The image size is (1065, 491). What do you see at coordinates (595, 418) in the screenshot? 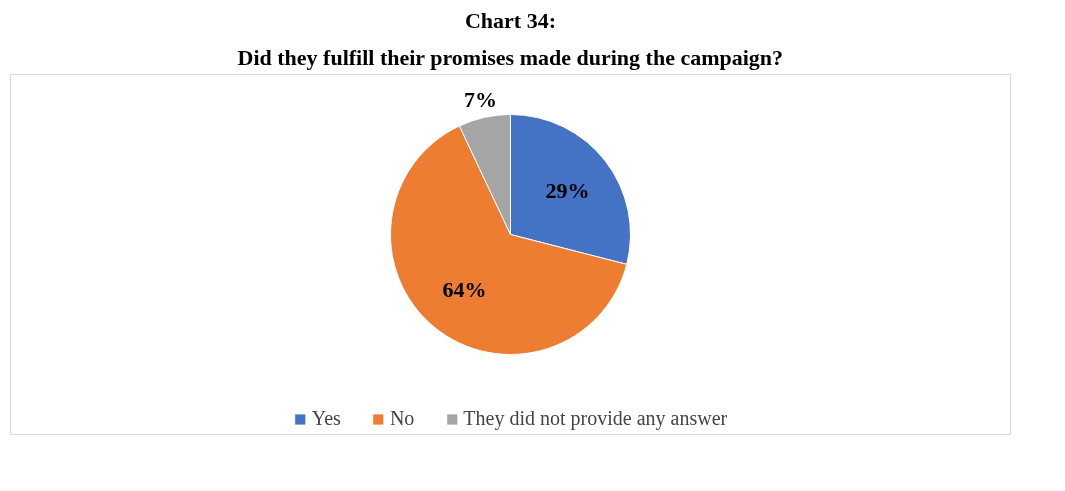
I see `legend-label: They did not provide any answer` at bounding box center [595, 418].